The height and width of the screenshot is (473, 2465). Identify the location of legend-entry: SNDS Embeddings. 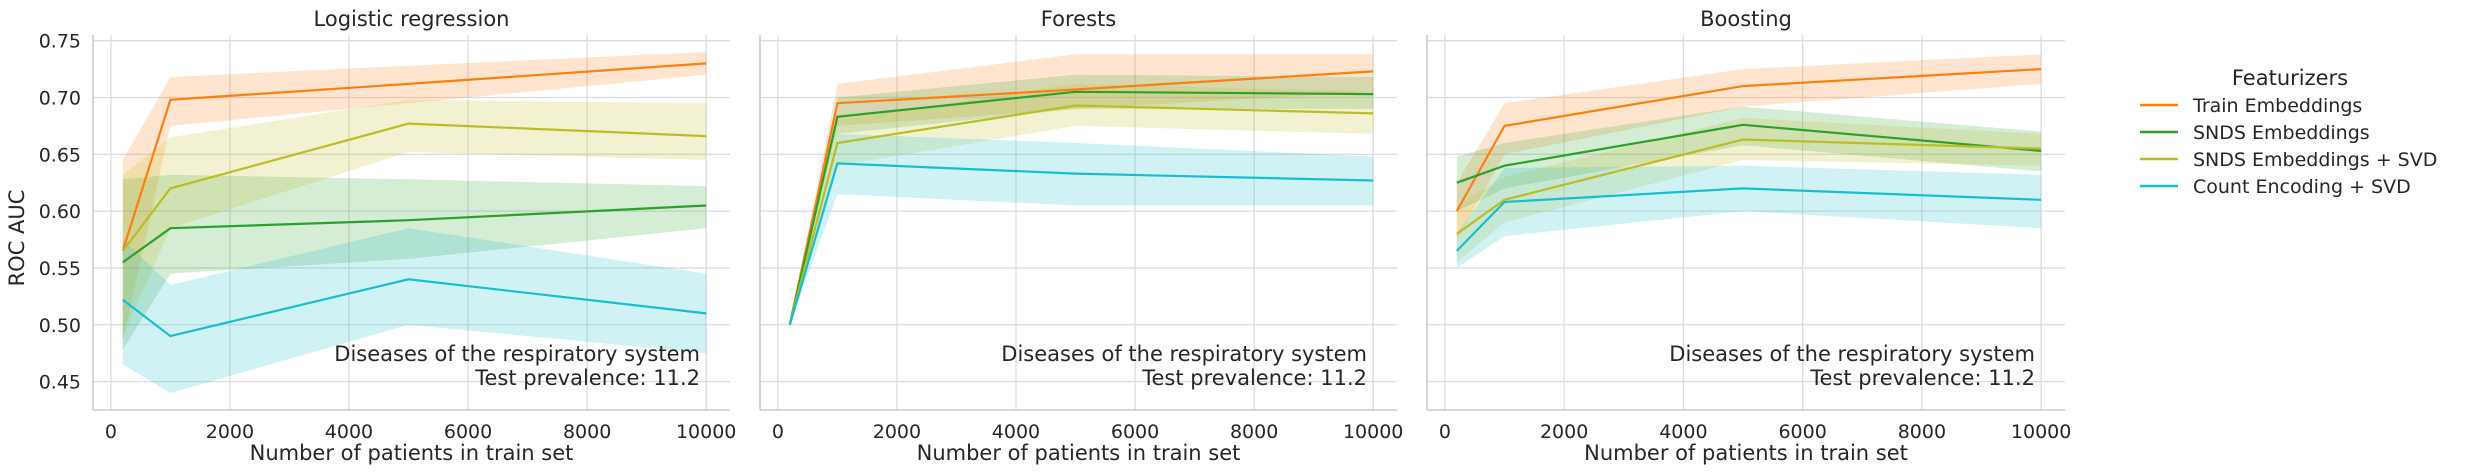
(2281, 133).